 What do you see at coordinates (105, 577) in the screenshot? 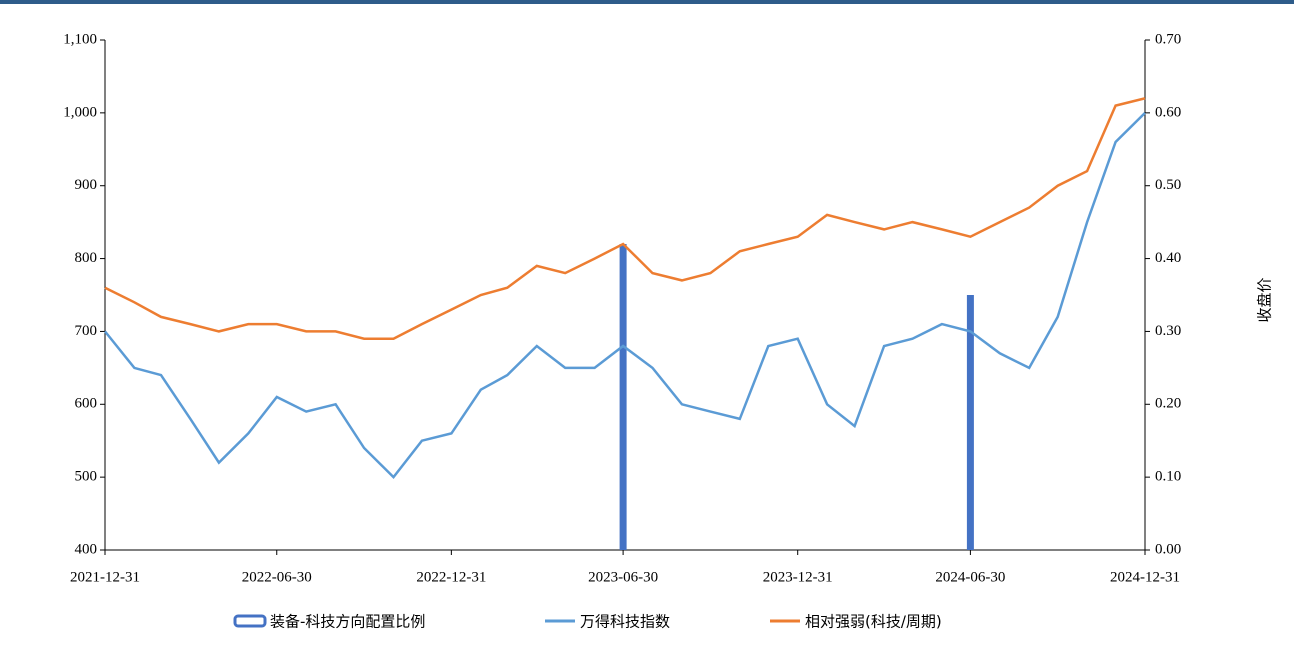
I see `x-tick-label: 2021-12-31` at bounding box center [105, 577].